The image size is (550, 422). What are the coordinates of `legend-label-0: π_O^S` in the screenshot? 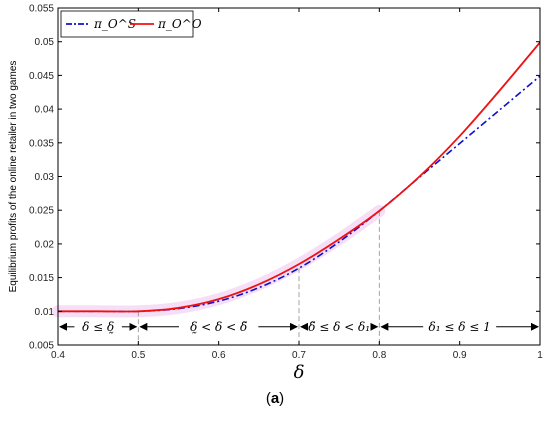 It's located at (114, 24).